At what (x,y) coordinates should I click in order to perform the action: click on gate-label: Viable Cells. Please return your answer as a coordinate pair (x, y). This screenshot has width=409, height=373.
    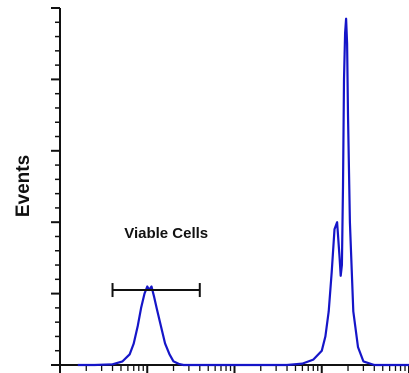
    Looking at the image, I should click on (166, 233).